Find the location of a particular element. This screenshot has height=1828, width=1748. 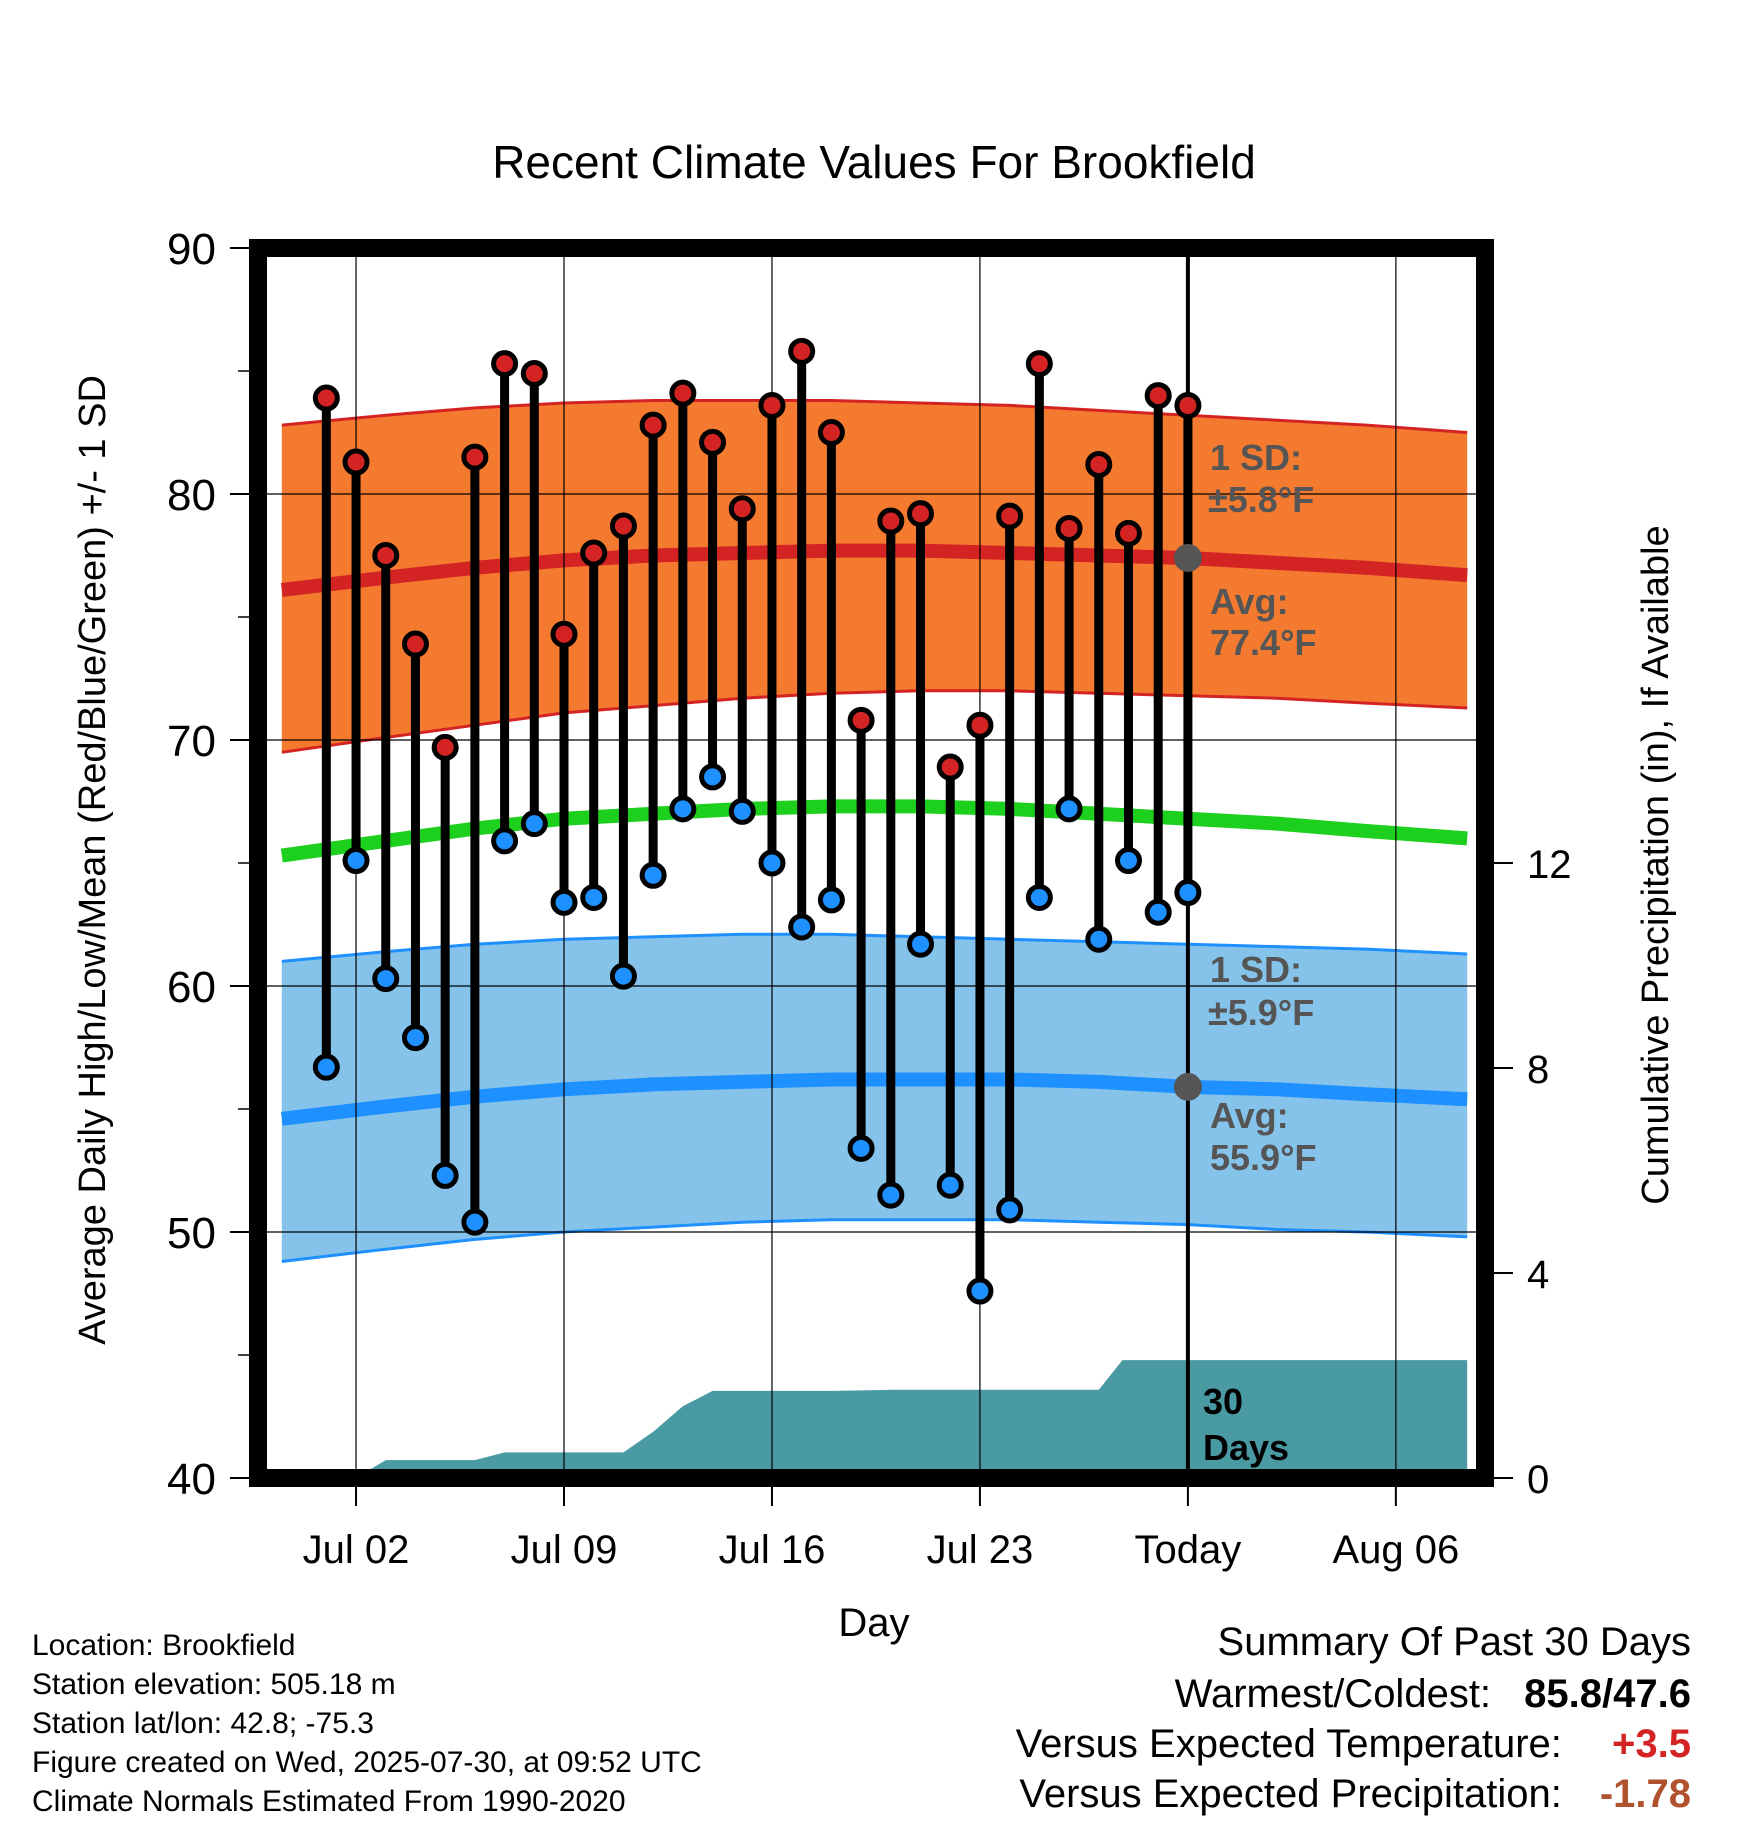

summary-heading: Summary Of Past 30 Days is located at coordinates (1454, 1642).